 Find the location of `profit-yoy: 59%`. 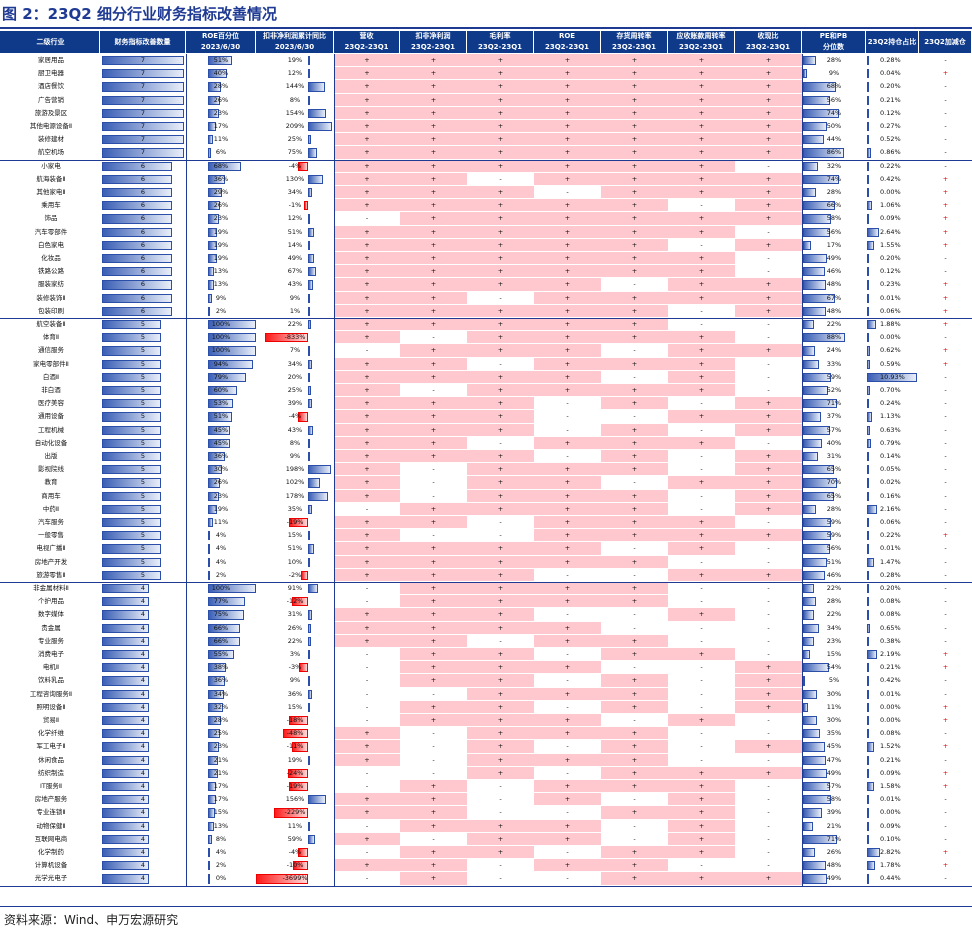

profit-yoy: 59% is located at coordinates (295, 839).